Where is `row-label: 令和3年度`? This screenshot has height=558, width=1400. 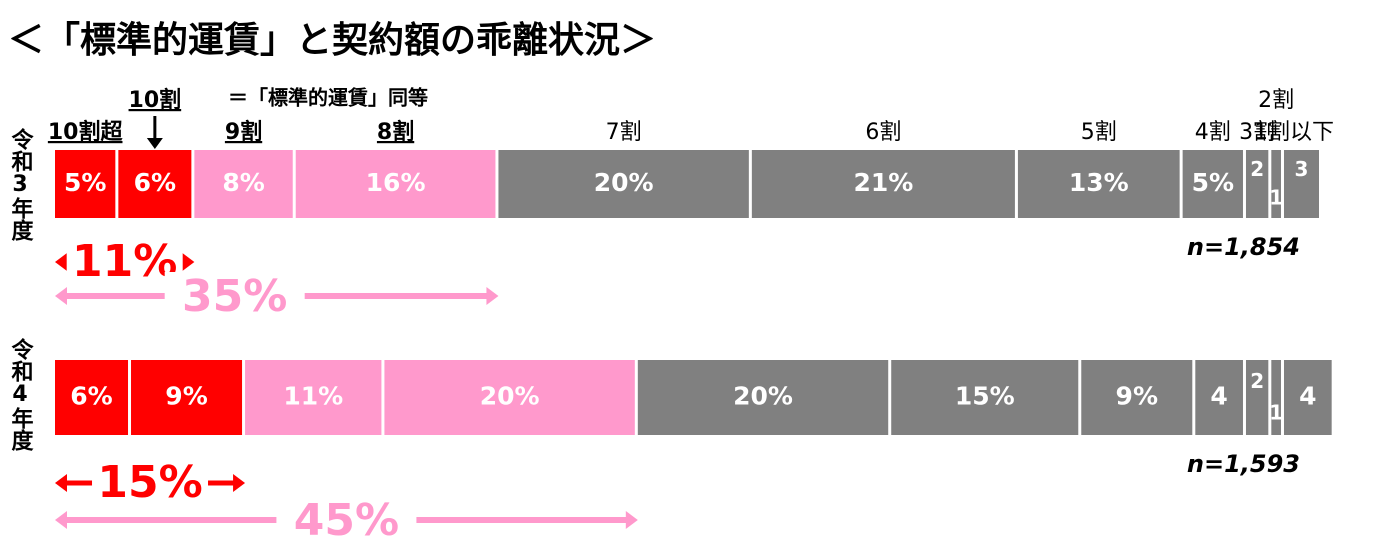
row-label: 令和3年度 is located at coordinates (21, 184).